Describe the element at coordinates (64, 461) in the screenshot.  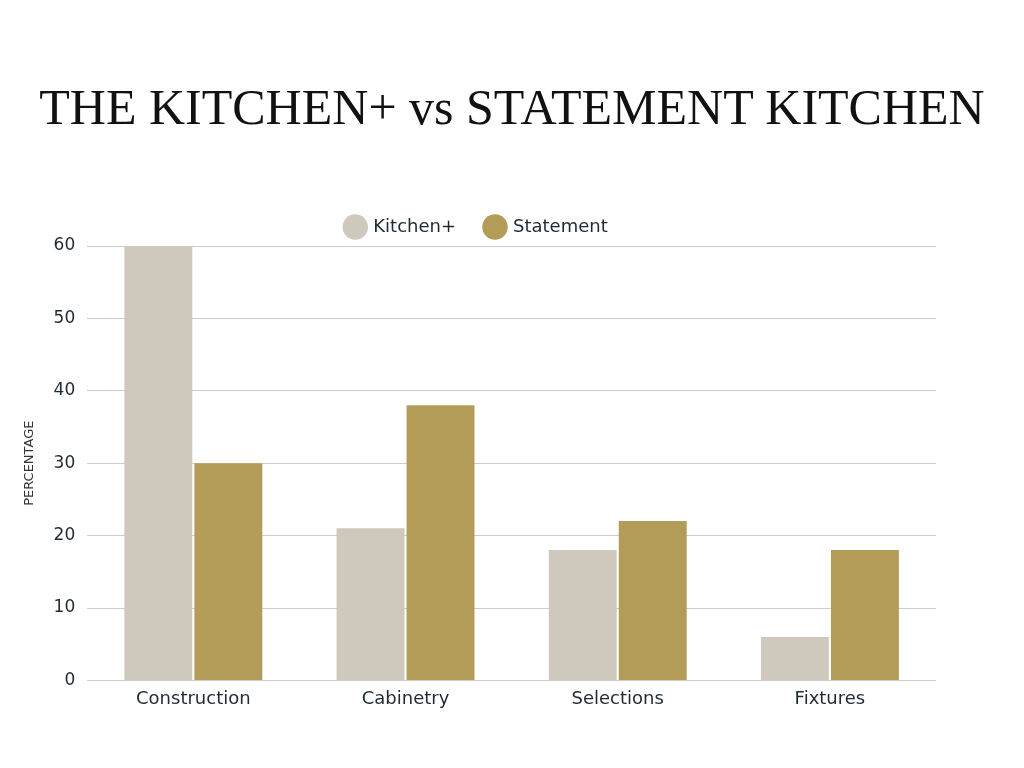
I see `y-tick-label: 30` at that location.